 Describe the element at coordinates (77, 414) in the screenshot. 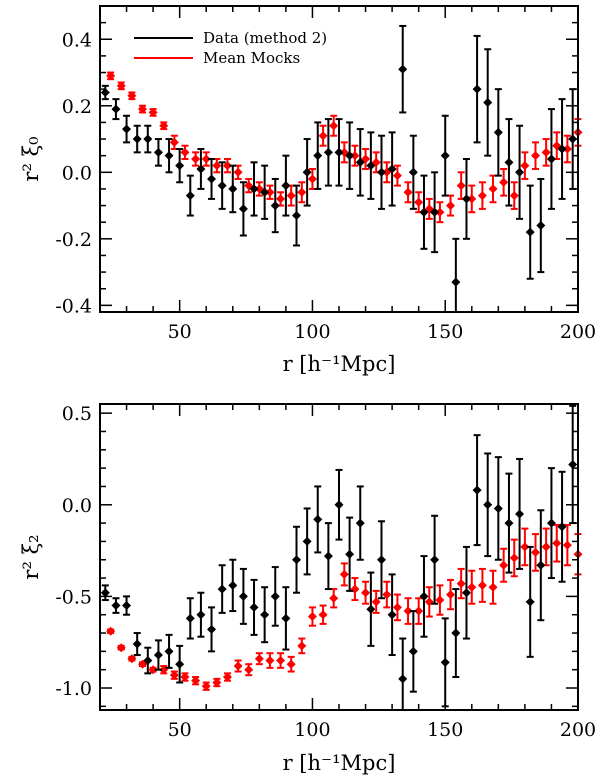

I see `bottom-y-tick-label: 0.5` at that location.